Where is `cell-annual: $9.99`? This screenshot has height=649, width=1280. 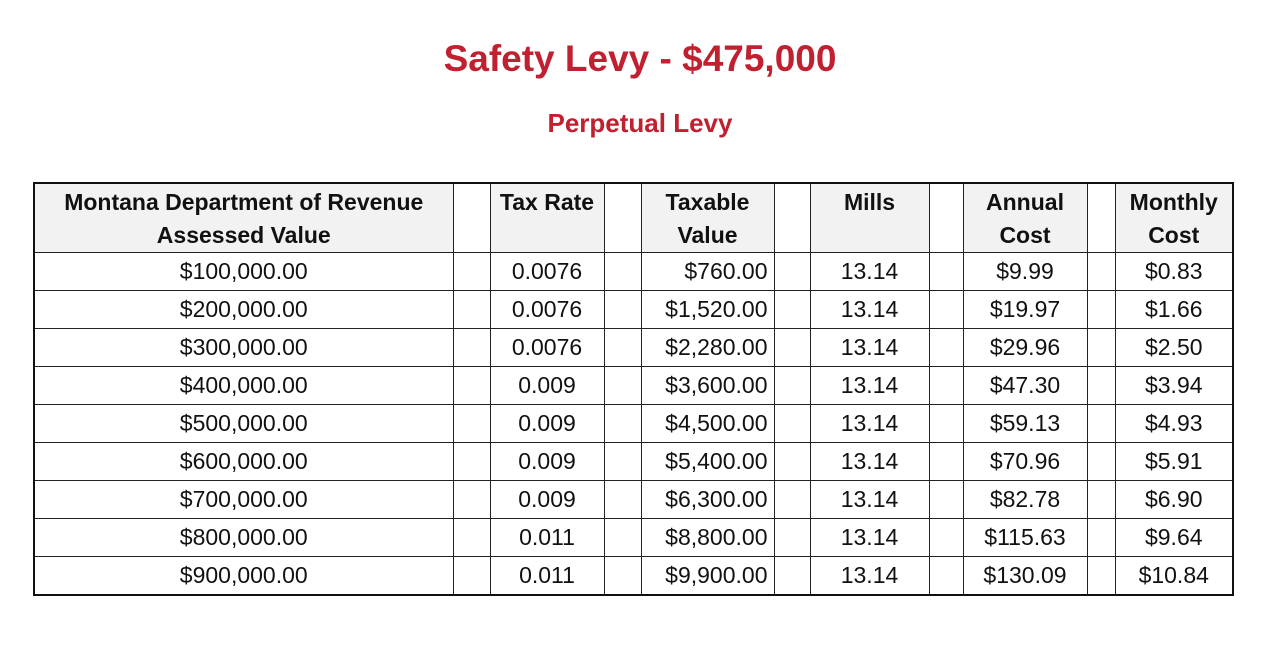
cell-annual: $9.99 is located at coordinates (1025, 271).